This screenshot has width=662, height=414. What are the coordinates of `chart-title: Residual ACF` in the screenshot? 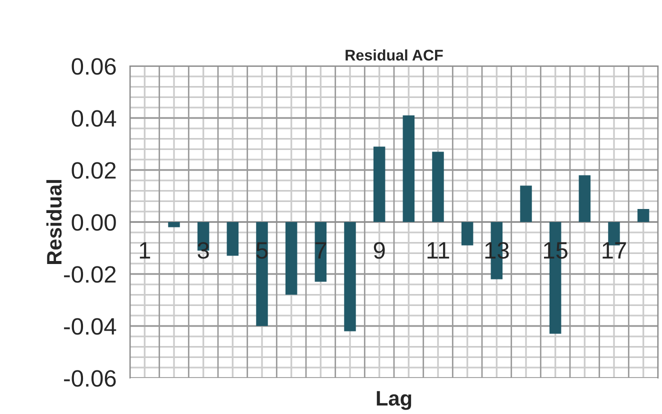 It's located at (394, 55).